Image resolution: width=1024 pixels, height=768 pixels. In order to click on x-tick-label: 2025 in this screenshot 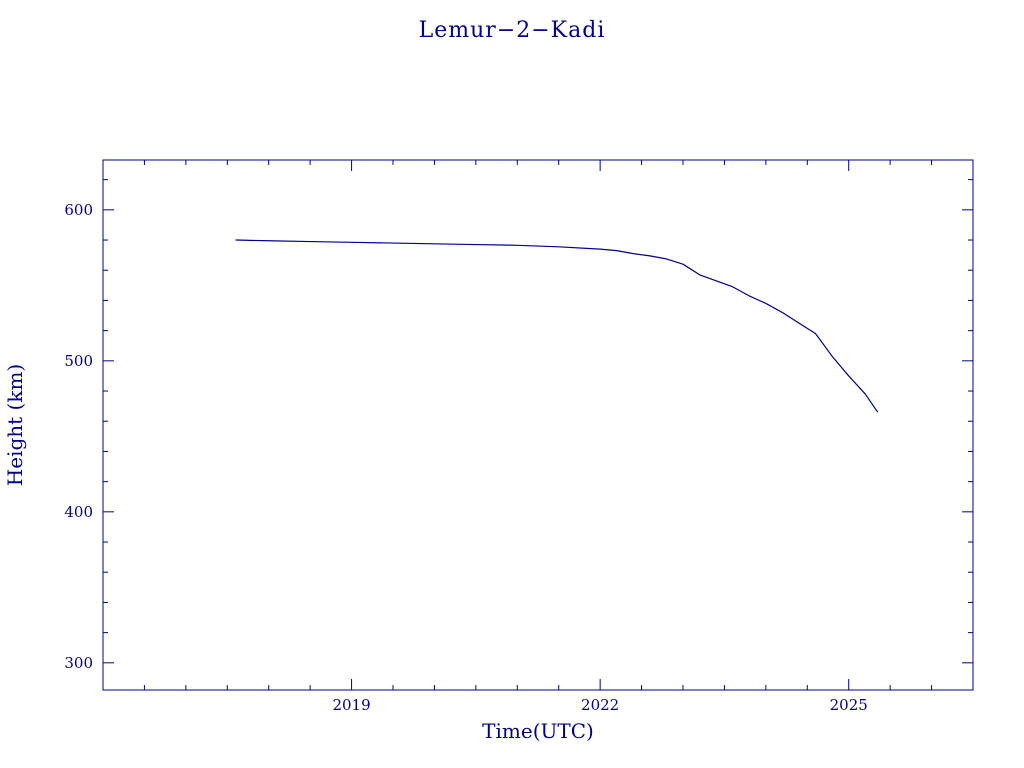, I will do `click(849, 705)`.